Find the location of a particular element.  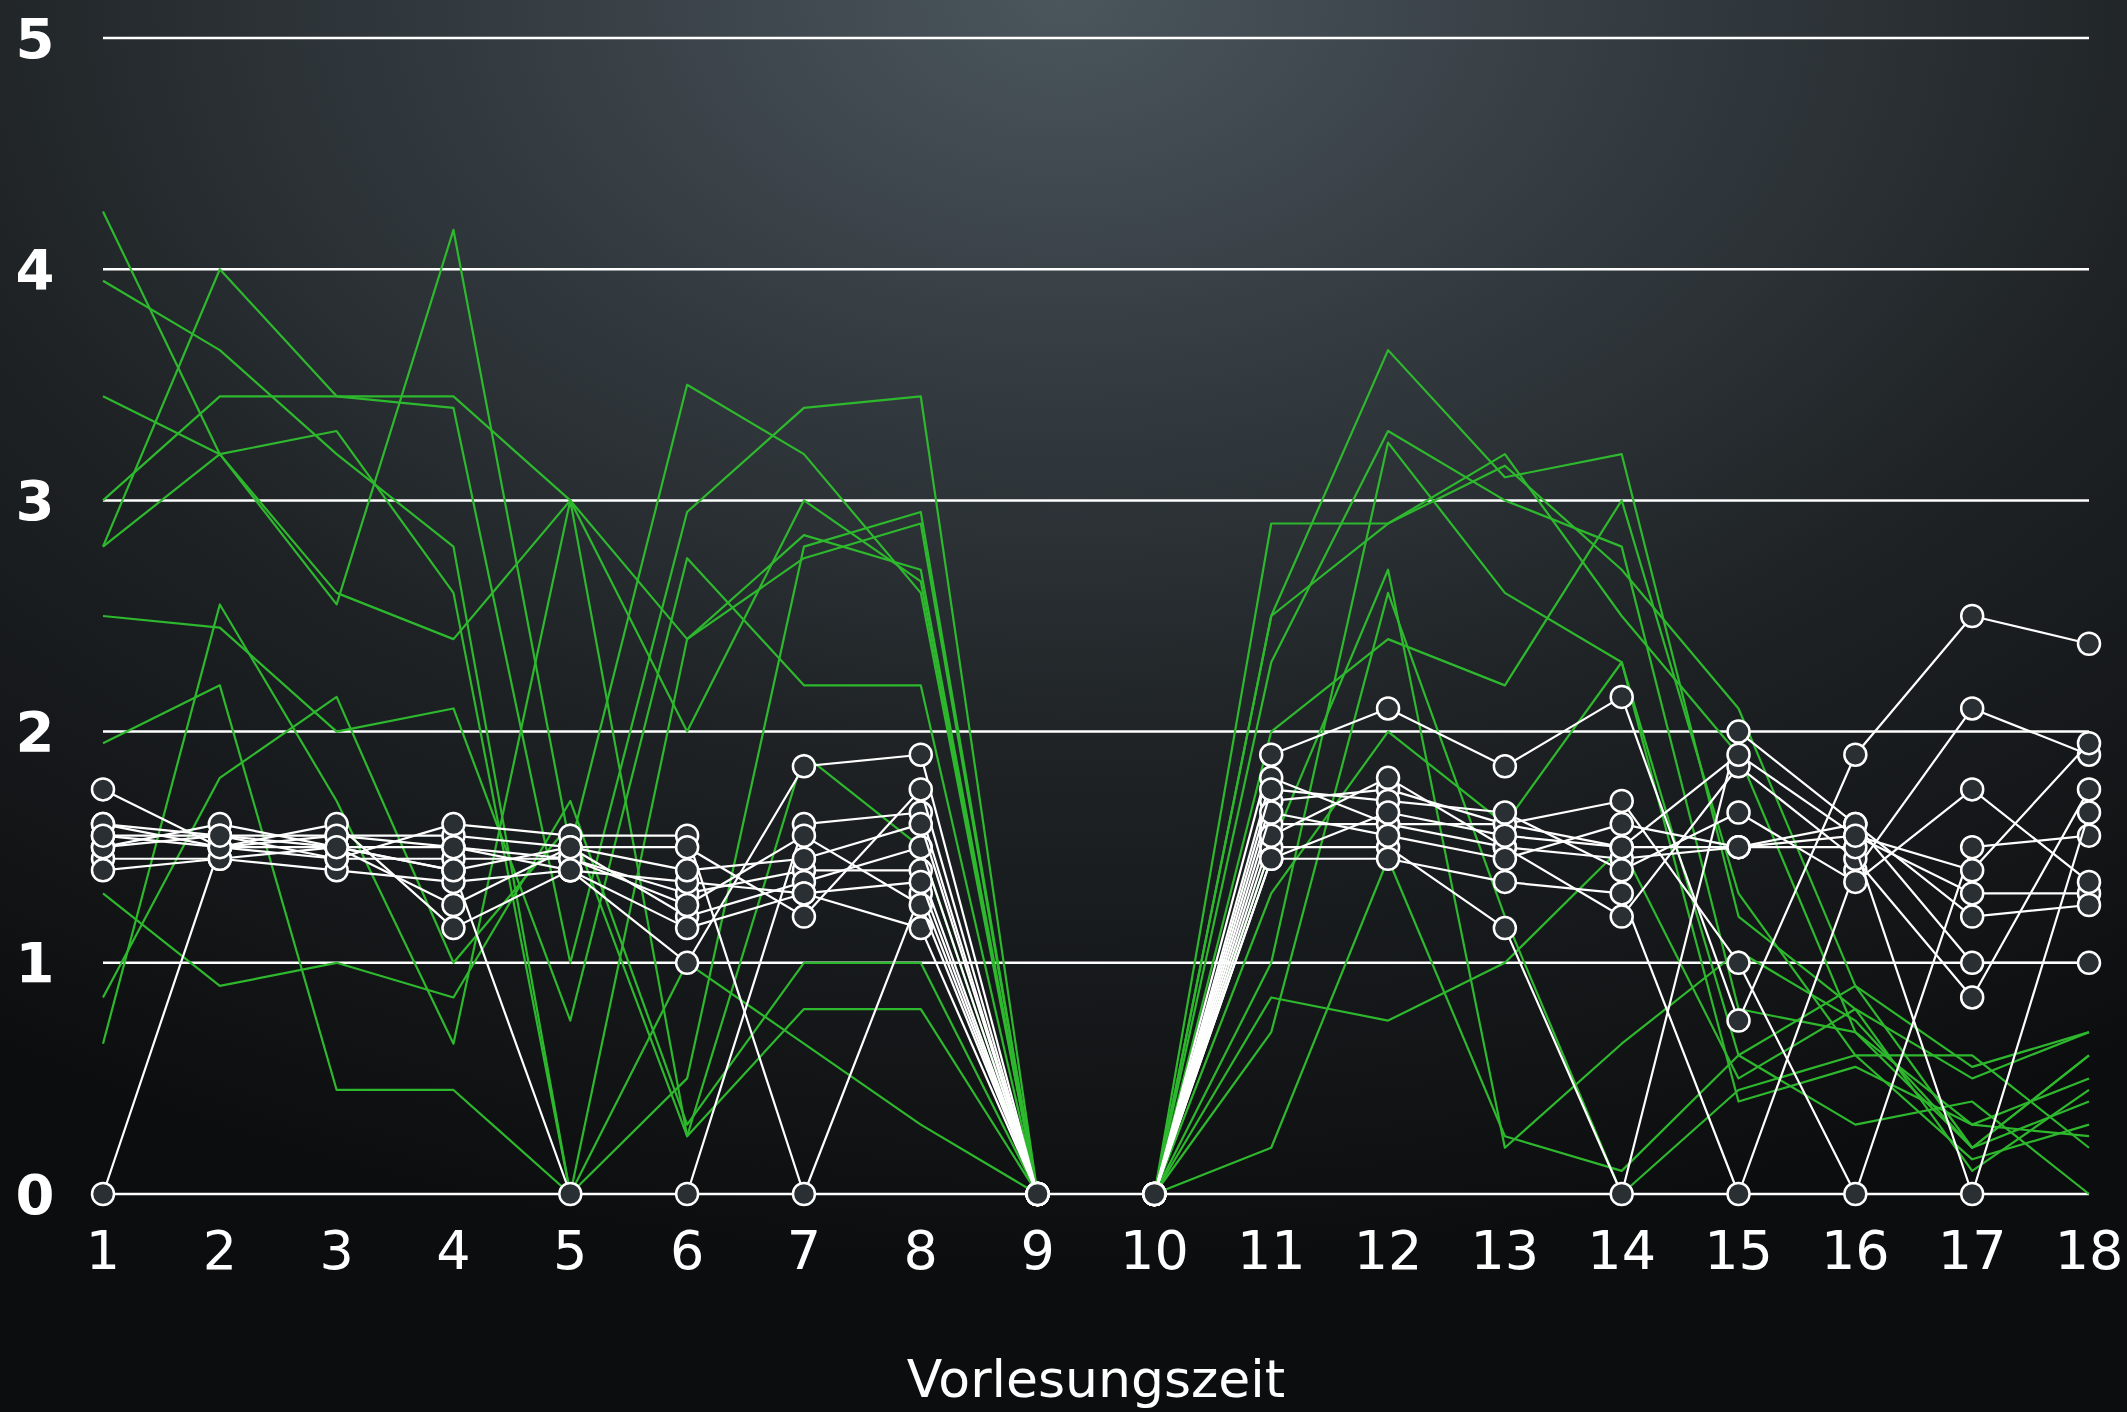

y-tick-label: 1 is located at coordinates (35, 963).